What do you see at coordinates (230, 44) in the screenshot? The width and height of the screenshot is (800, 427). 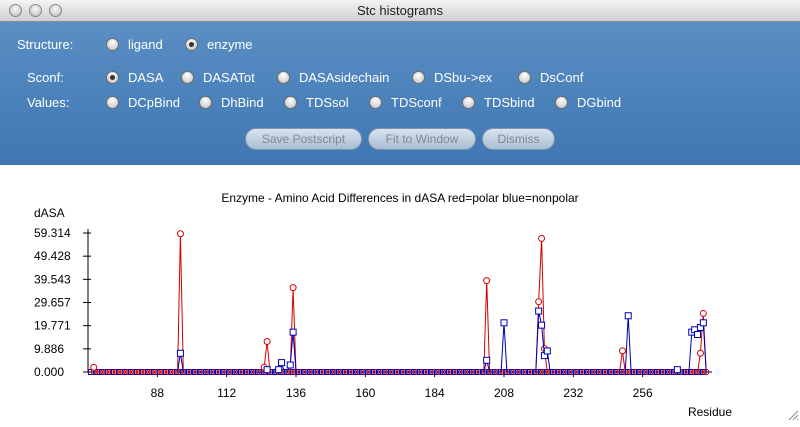 I see `radio-enzyme-label: enzyme` at bounding box center [230, 44].